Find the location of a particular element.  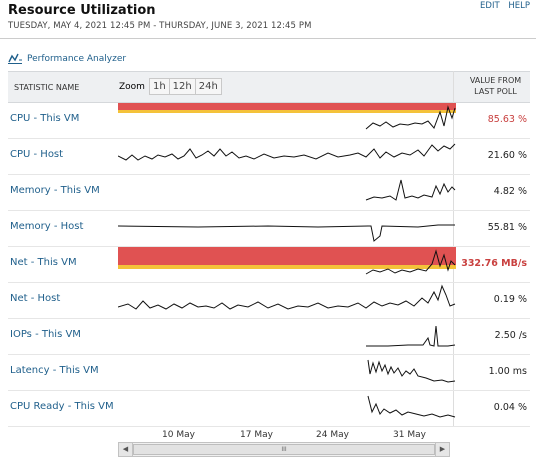

header-links: EDIT HELP is located at coordinates (502, 6).